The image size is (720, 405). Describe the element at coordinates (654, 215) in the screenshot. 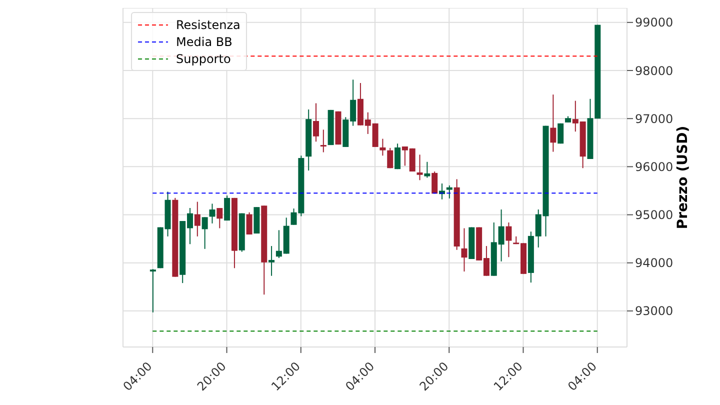

I see `y-tick-label: 95000` at that location.